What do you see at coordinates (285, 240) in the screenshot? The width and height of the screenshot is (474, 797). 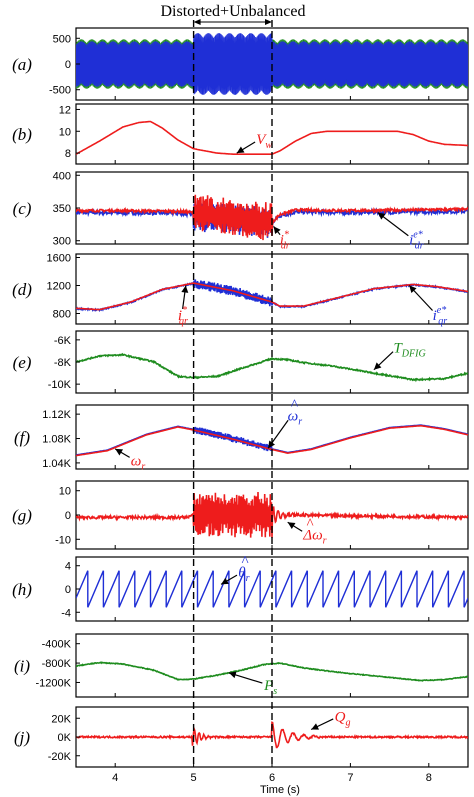 I see `annotation-label: i* dr` at bounding box center [285, 240].